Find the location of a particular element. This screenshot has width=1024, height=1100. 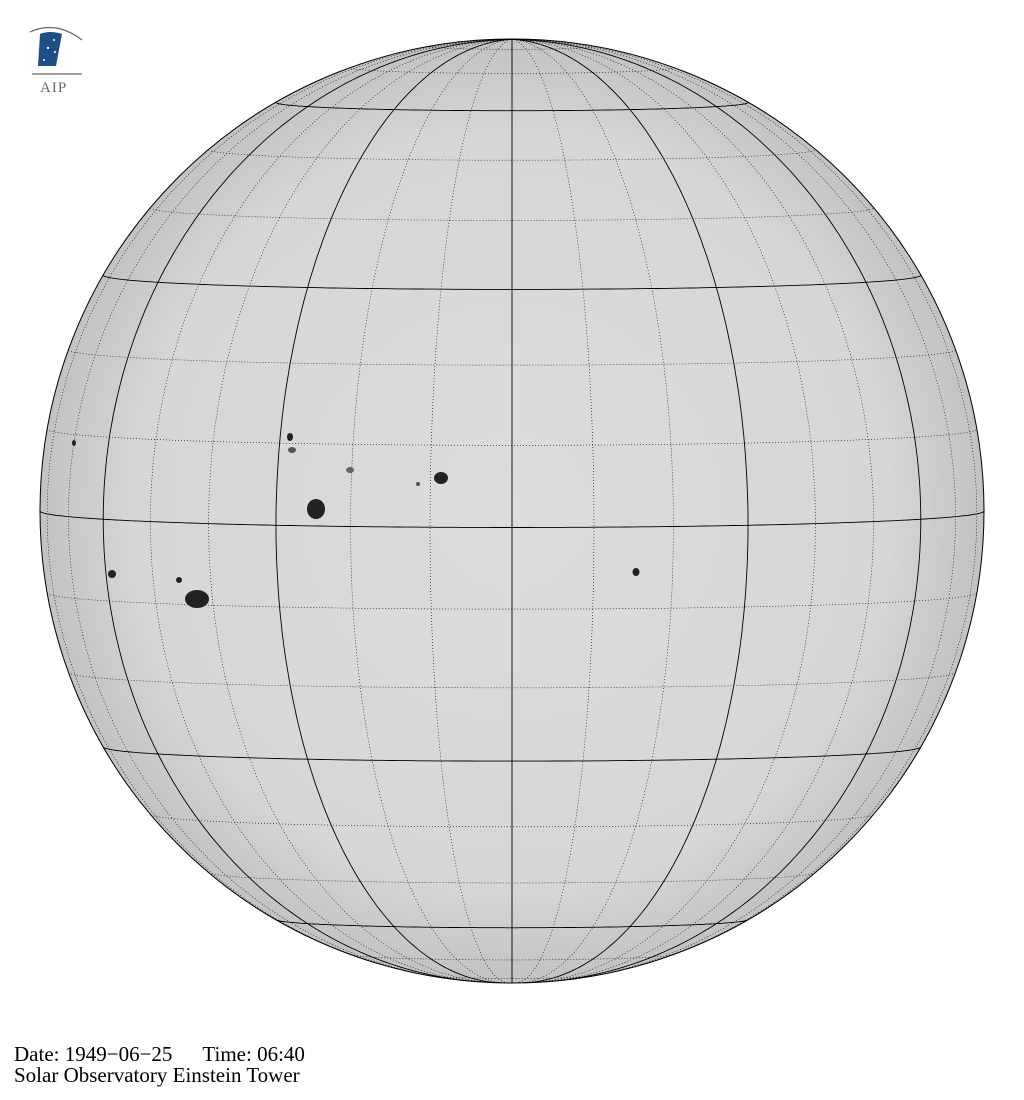

time-label: Time: 06:40 is located at coordinates (253, 1054).